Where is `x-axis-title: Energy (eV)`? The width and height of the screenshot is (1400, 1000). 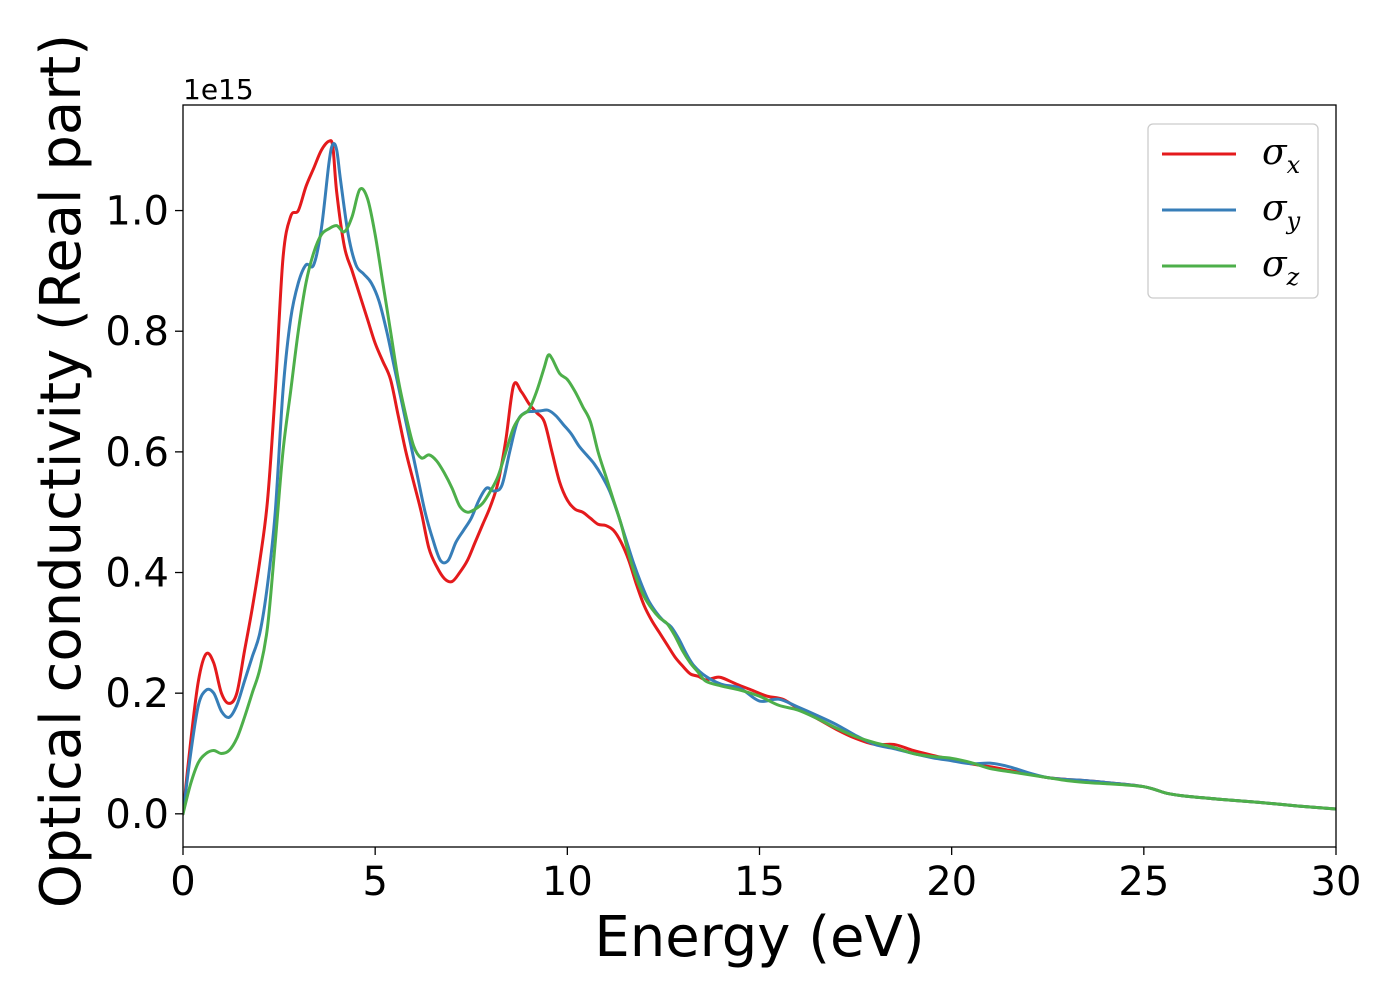 x-axis-title: Energy (eV) is located at coordinates (759, 937).